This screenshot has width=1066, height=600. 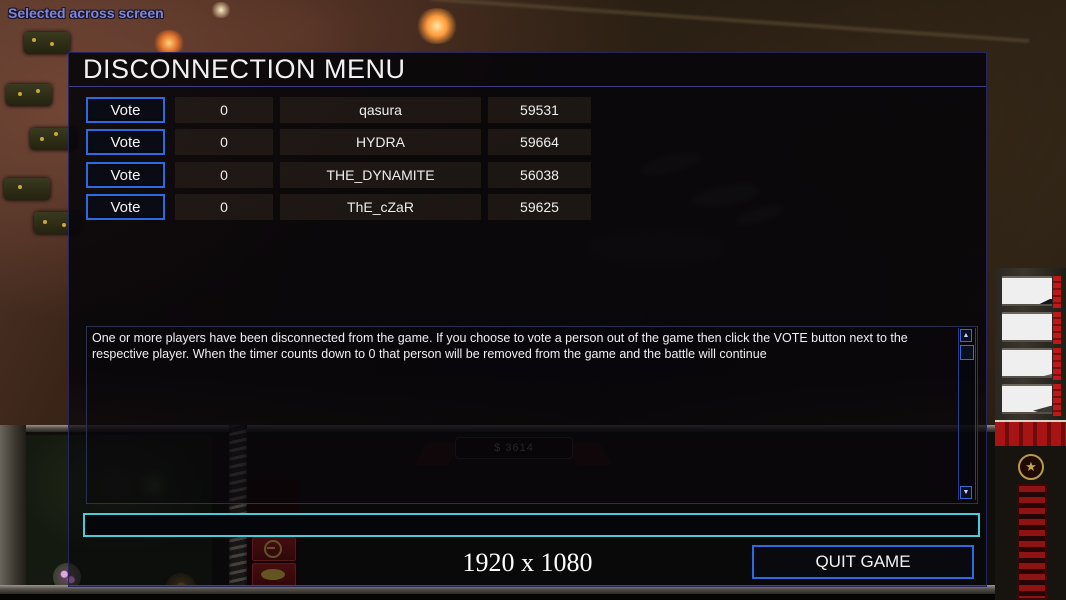 What do you see at coordinates (380, 110) in the screenshot?
I see `player-name: qasura` at bounding box center [380, 110].